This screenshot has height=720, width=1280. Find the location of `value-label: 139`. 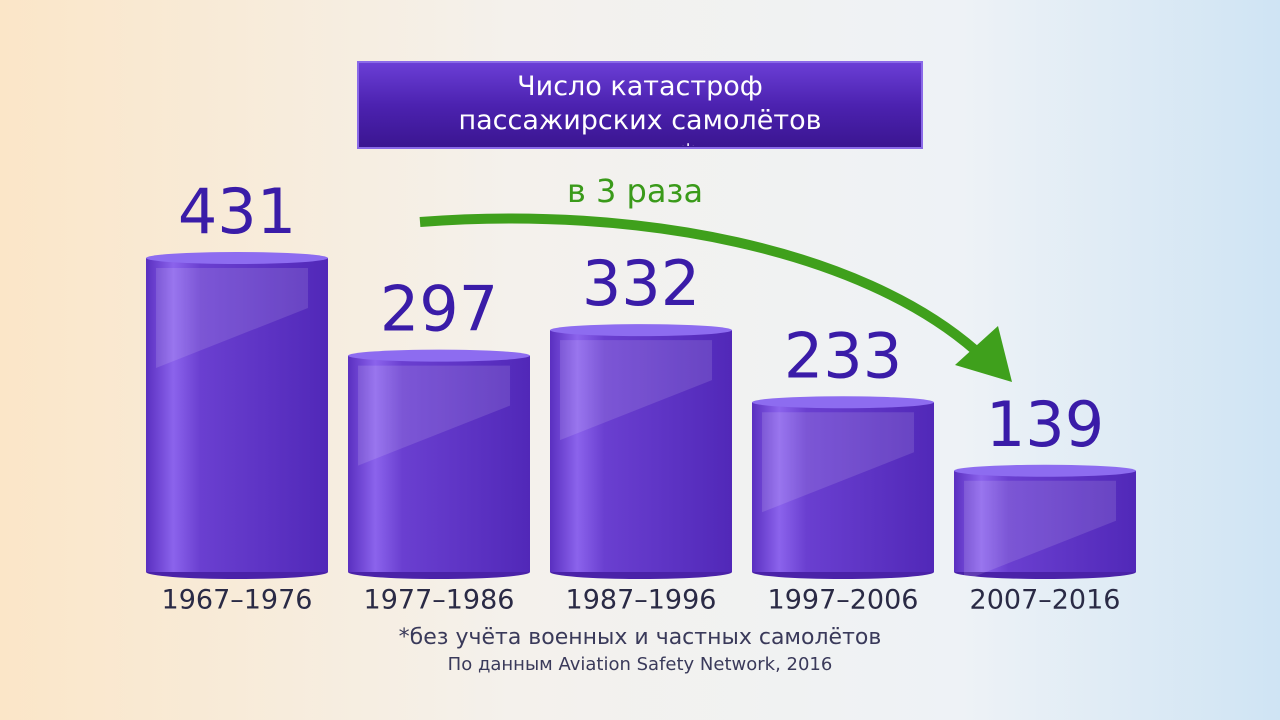

value-label: 139 is located at coordinates (1045, 424).